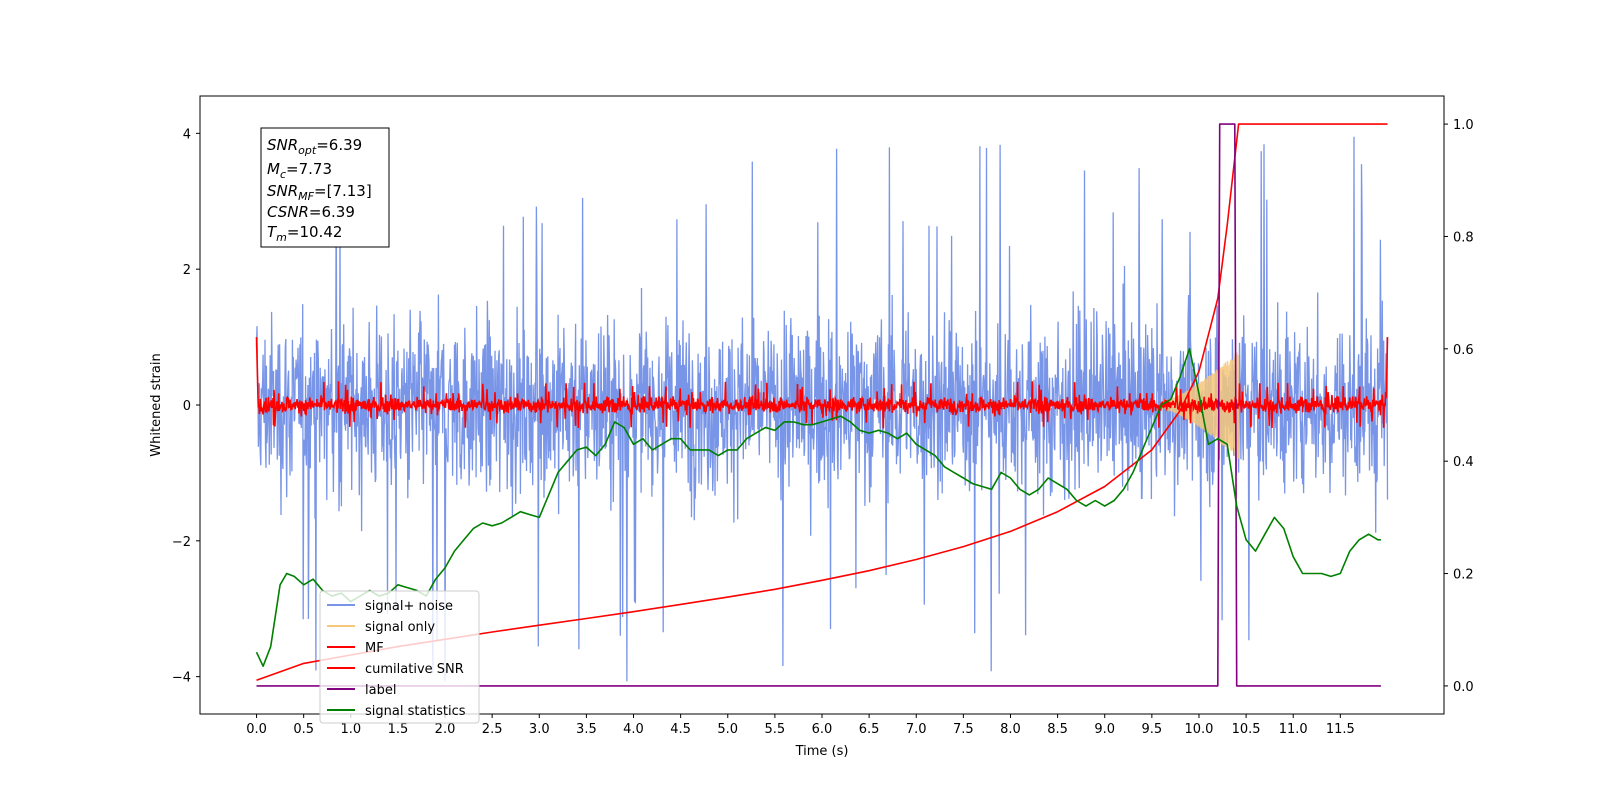 This screenshot has height=800, width=1600. What do you see at coordinates (283, 174) in the screenshot?
I see `info-mc-subscript: c` at bounding box center [283, 174].